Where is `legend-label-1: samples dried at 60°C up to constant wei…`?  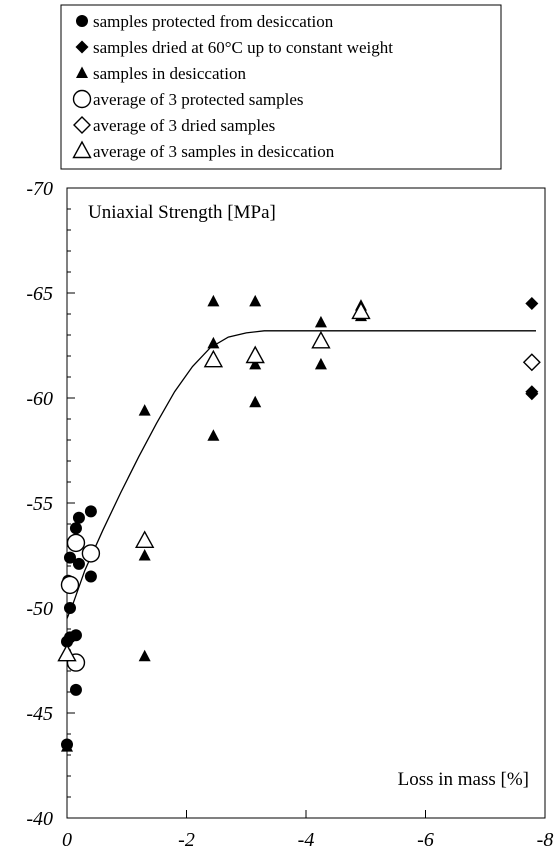
legend-label-1: samples dried at 60°C up to constant wei… is located at coordinates (243, 47).